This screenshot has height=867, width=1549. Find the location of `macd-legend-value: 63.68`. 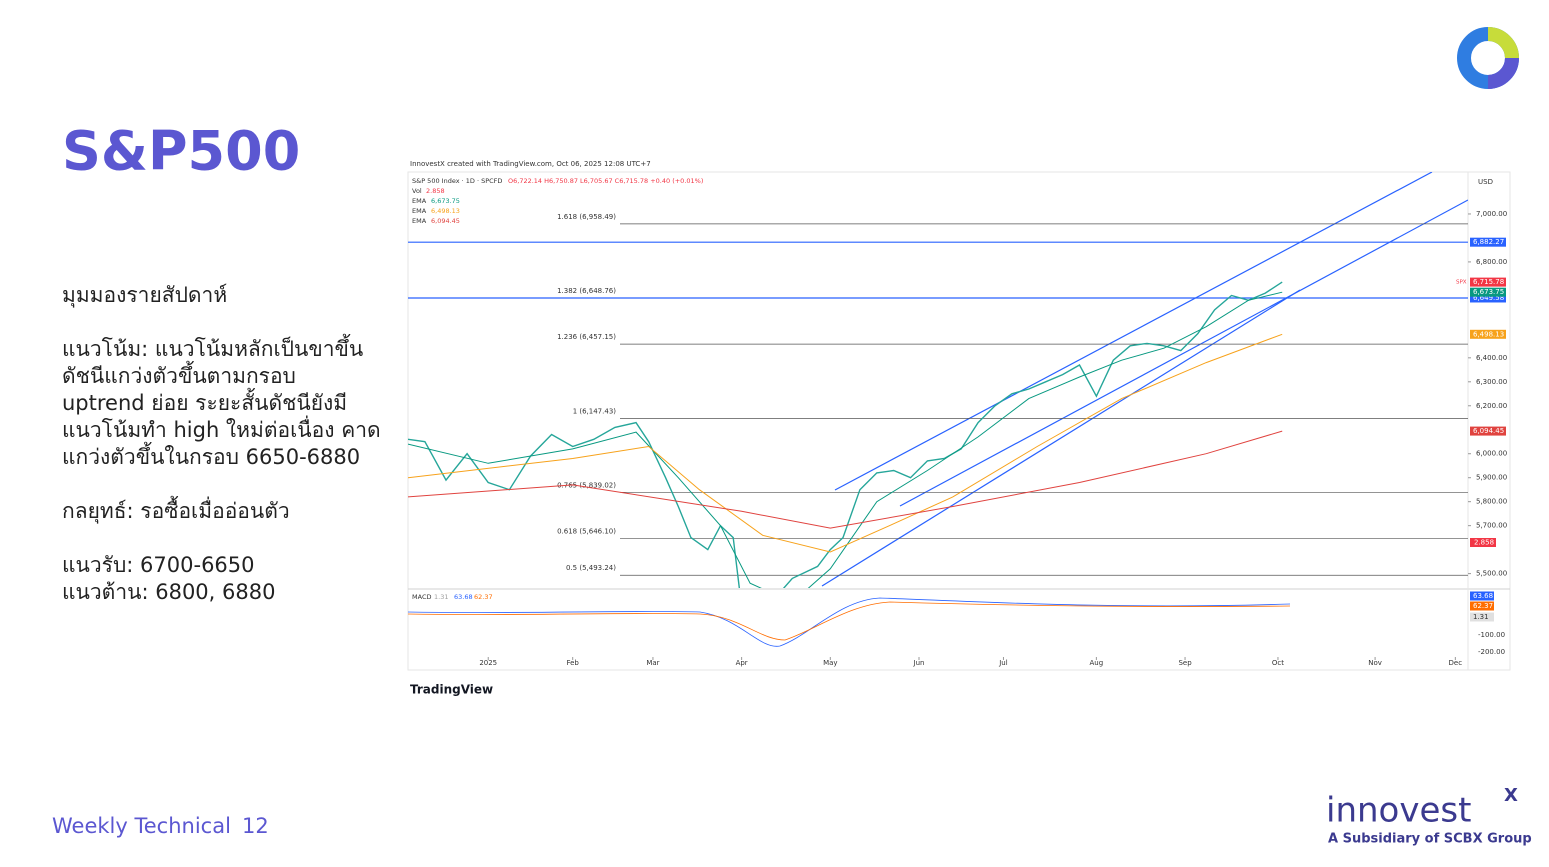

macd-legend-value: 63.68 is located at coordinates (463, 597).